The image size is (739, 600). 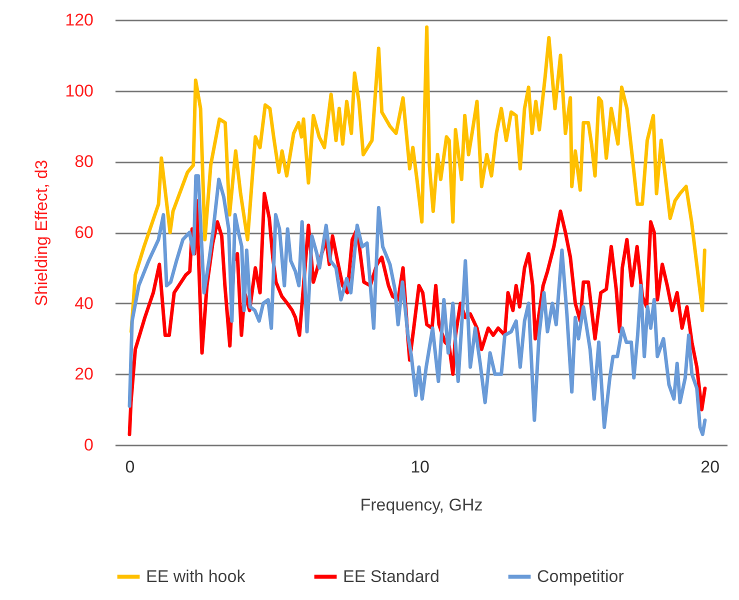 What do you see at coordinates (84, 162) in the screenshot?
I see `y-tick-label: 80` at bounding box center [84, 162].